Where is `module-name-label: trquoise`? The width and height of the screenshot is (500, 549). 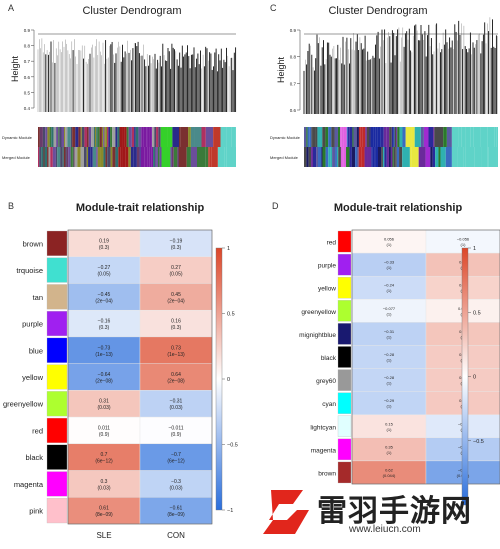
module-name-label: trquoise is located at coordinates (29, 270).